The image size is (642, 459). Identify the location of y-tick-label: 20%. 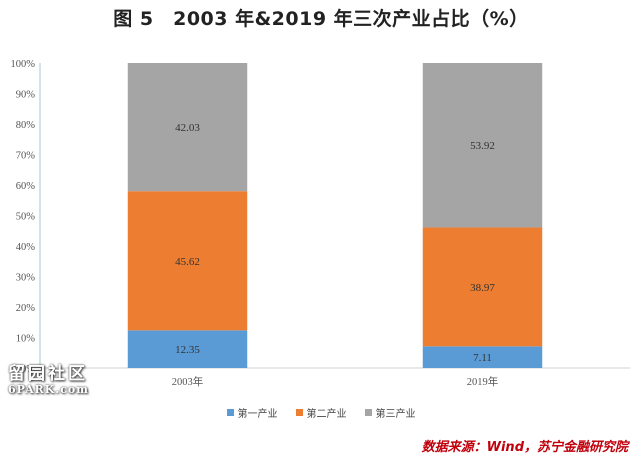
(26, 308).